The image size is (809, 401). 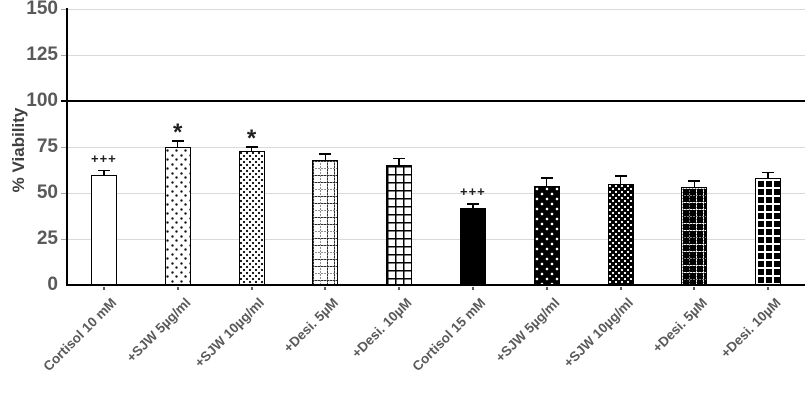 I want to click on x-tick-label: Cortisol 10 mM, so click(x=80, y=335).